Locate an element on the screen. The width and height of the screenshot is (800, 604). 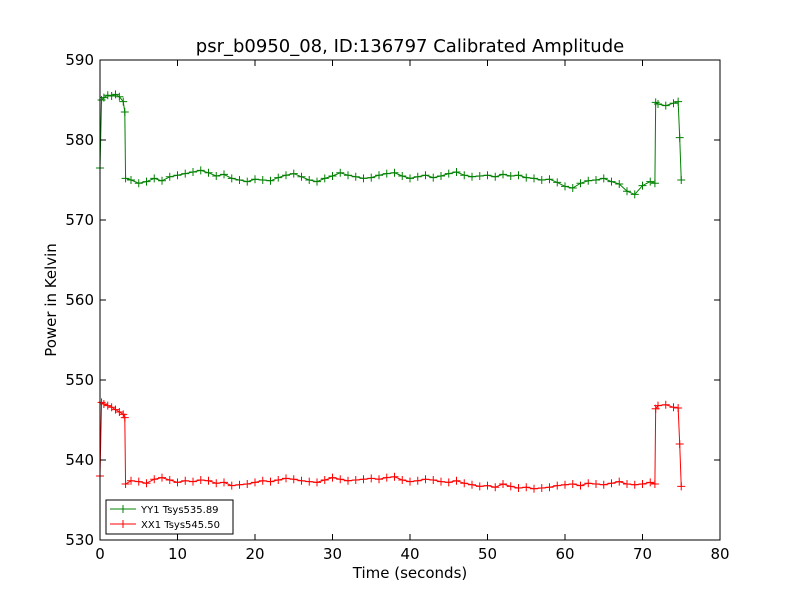
y-tick-label: 570 is located at coordinates (79, 220).